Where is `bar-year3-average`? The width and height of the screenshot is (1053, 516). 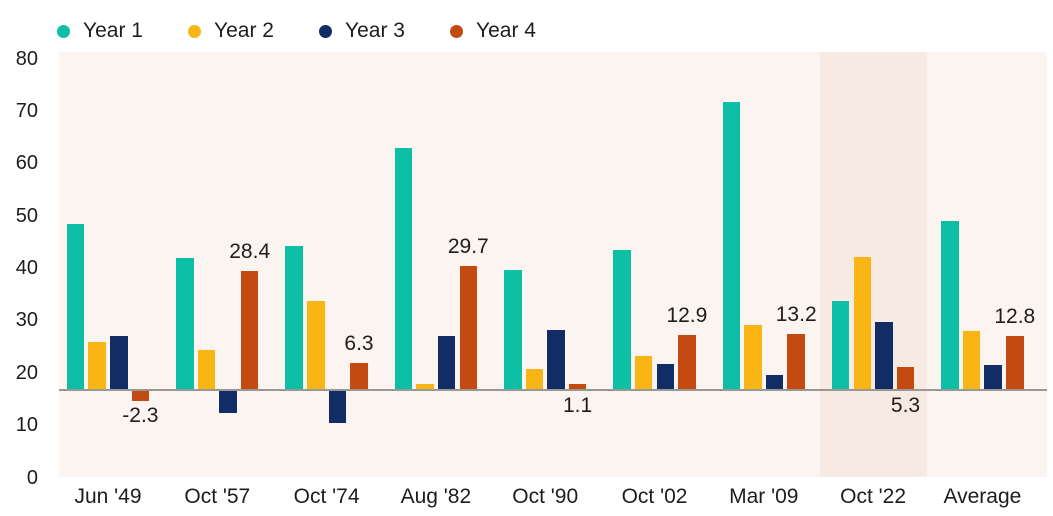 bar-year3-average is located at coordinates (993, 377).